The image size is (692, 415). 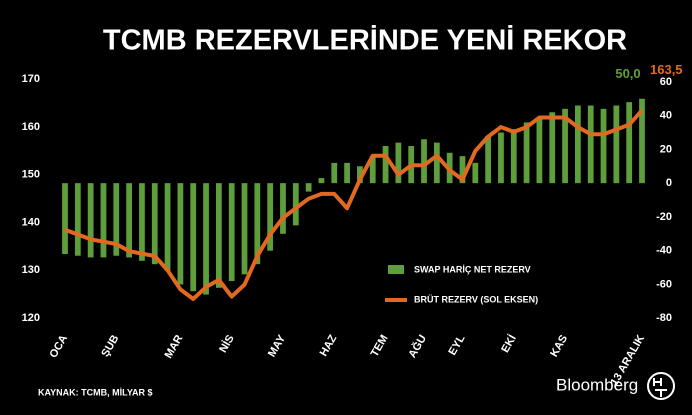 What do you see at coordinates (627, 73) in the screenshot?
I see `value-label: 50,0` at bounding box center [627, 73].